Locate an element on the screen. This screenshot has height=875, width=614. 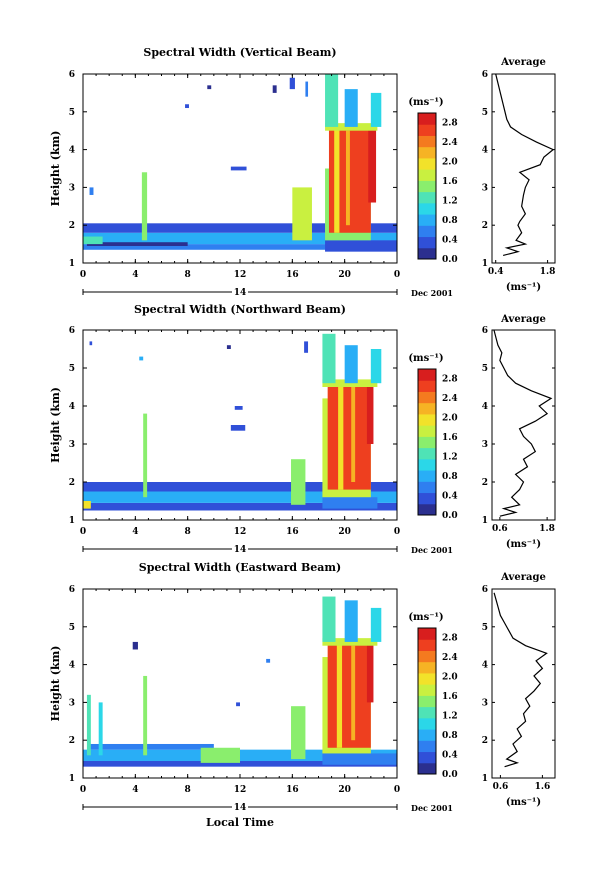
colorbar-tick-label: 1.6 is located at coordinates (450, 182).